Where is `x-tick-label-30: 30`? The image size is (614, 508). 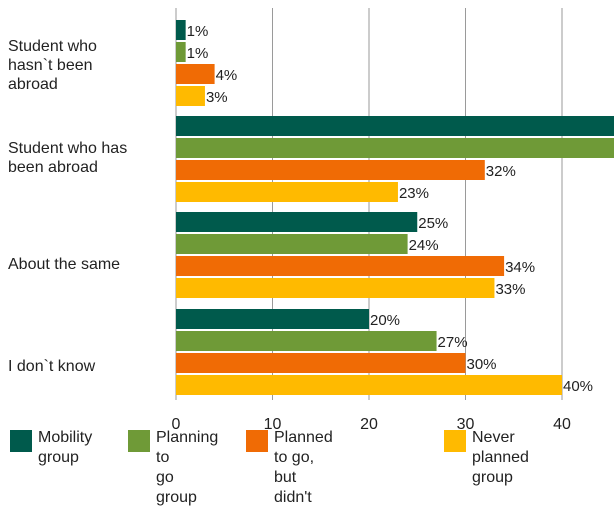 x-tick-label-30: 30 is located at coordinates (466, 423).